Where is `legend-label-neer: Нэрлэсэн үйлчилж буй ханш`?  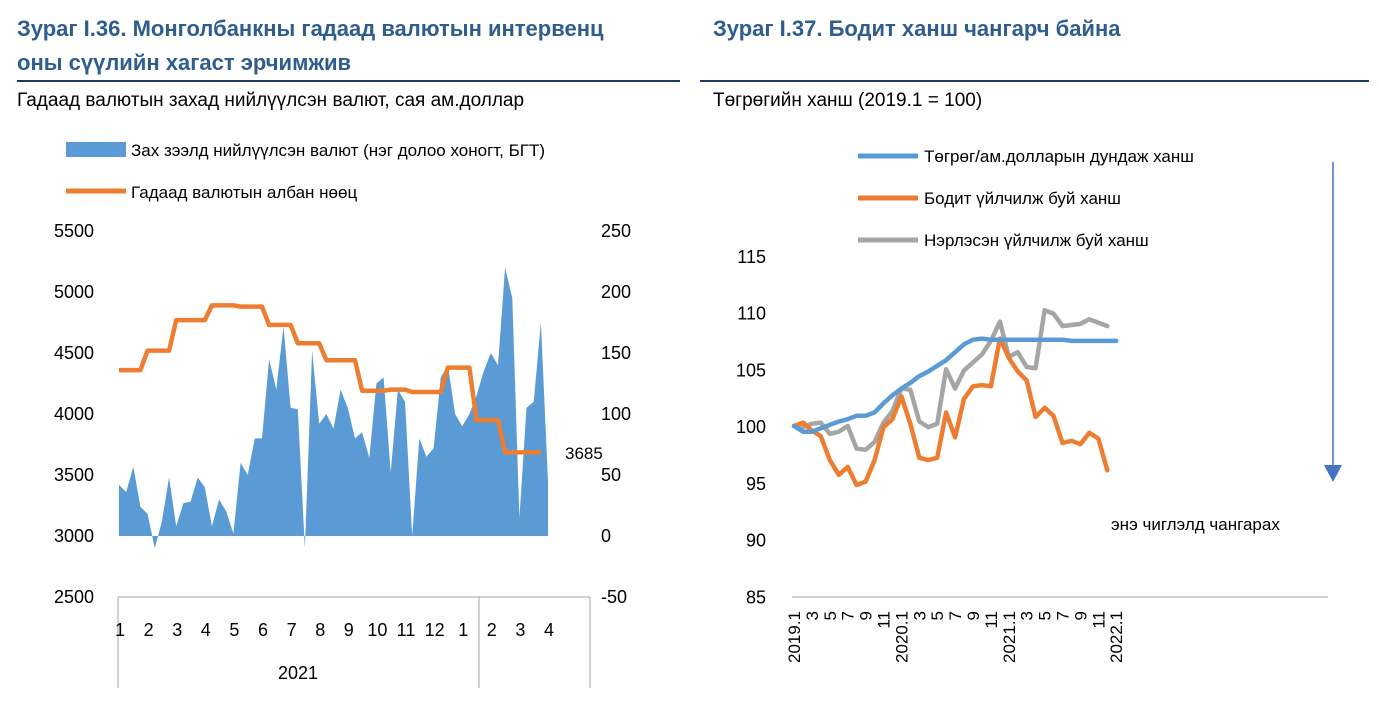 legend-label-neer: Нэрлэсэн үйлчилж буй ханш is located at coordinates (1036, 240).